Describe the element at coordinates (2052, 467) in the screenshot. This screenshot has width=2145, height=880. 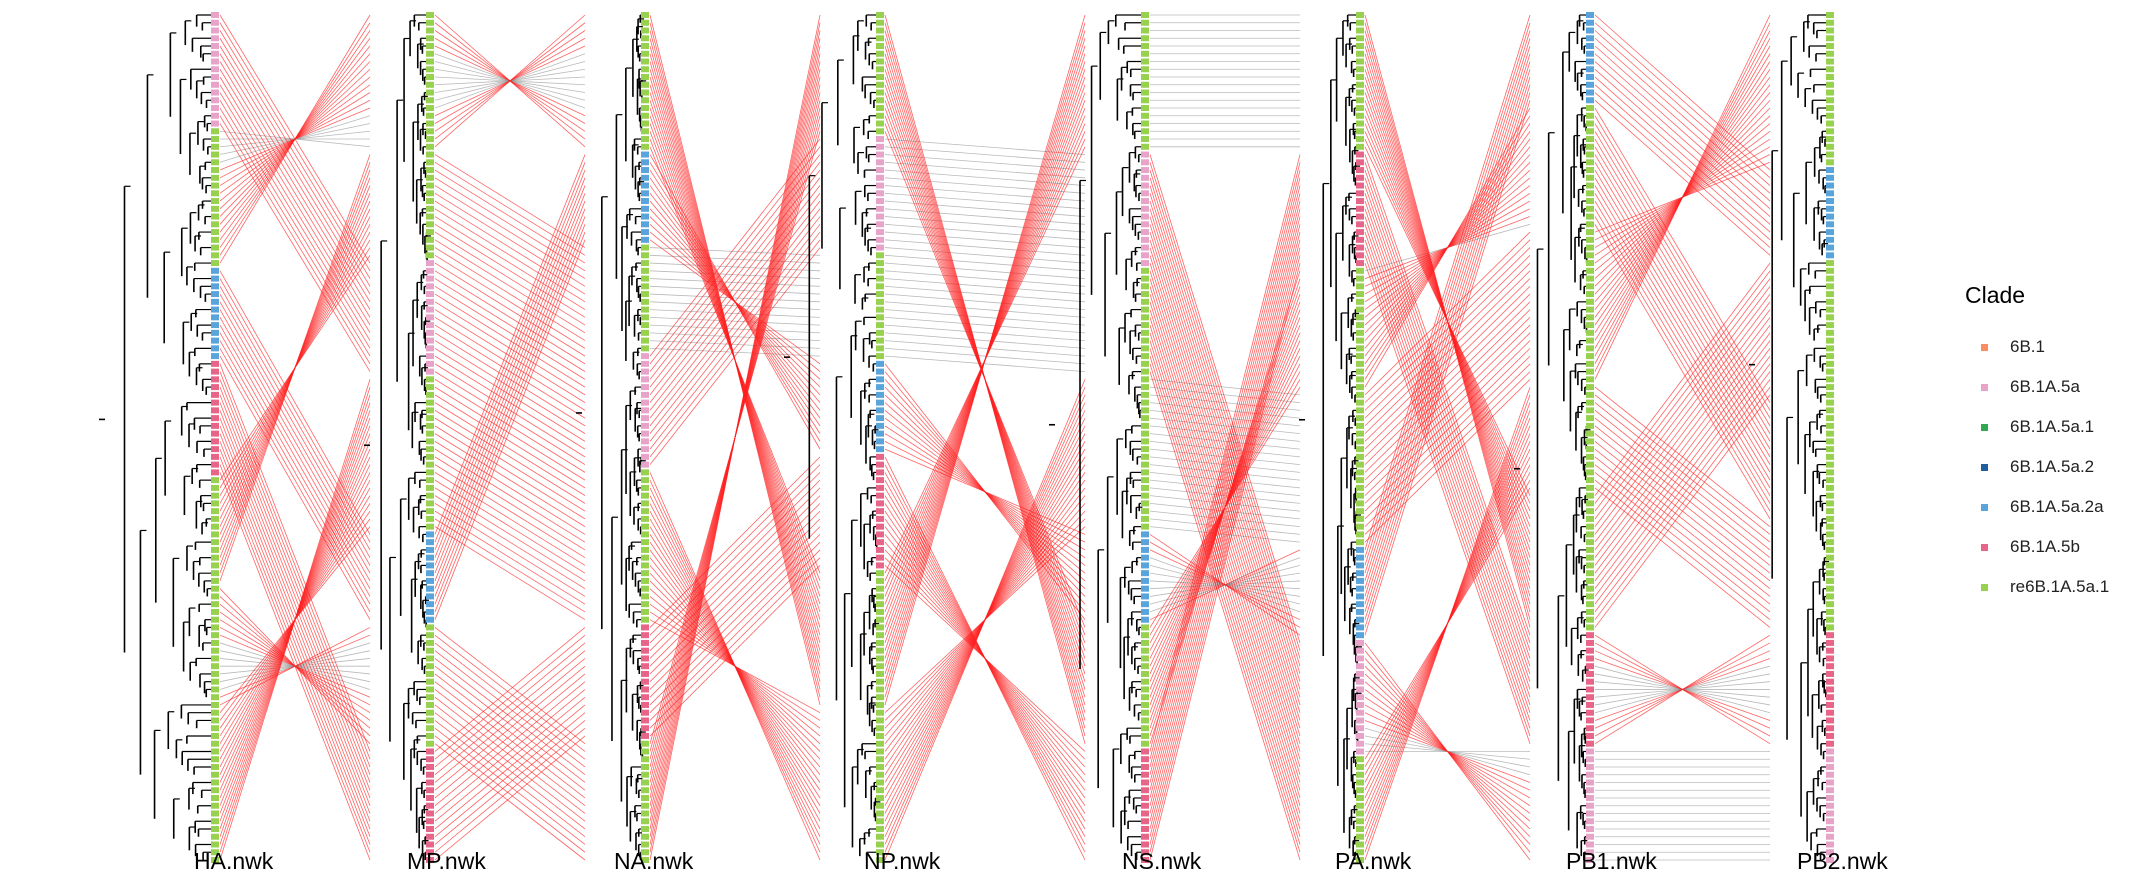
I see `legend-item: 6B.1A.5a.2` at that location.